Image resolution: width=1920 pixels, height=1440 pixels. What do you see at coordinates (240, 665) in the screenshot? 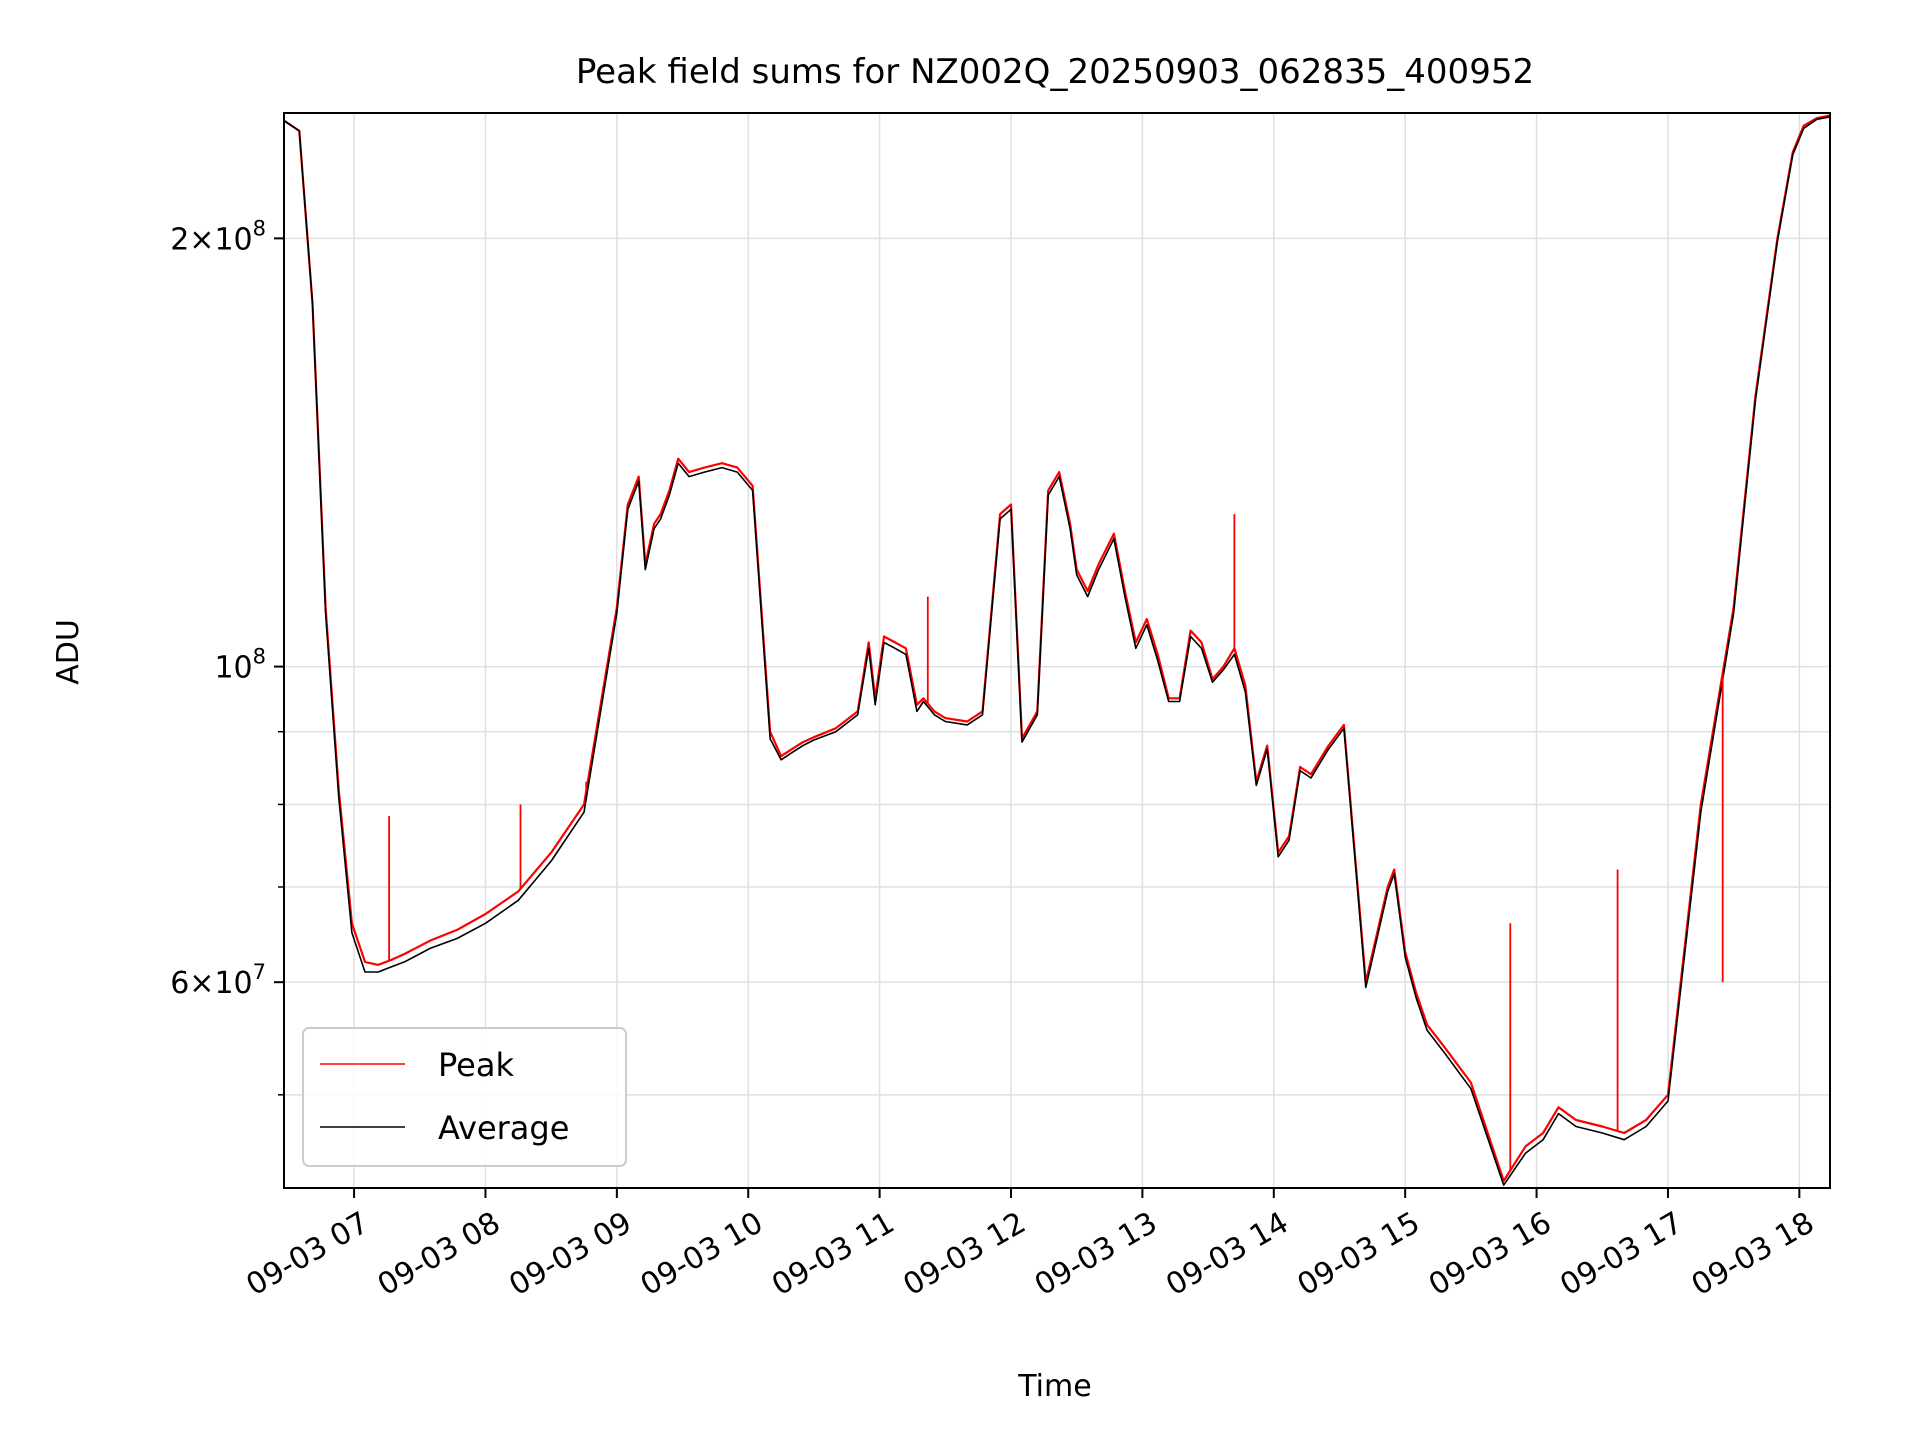
I see `y-tick-label: 108` at bounding box center [240, 665].